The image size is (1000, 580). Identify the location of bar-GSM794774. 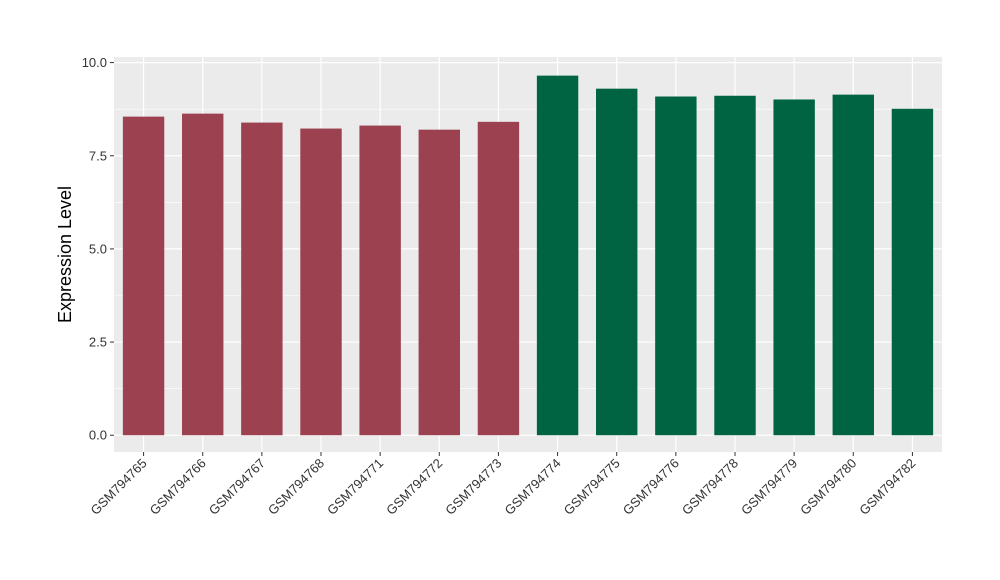
(557, 255).